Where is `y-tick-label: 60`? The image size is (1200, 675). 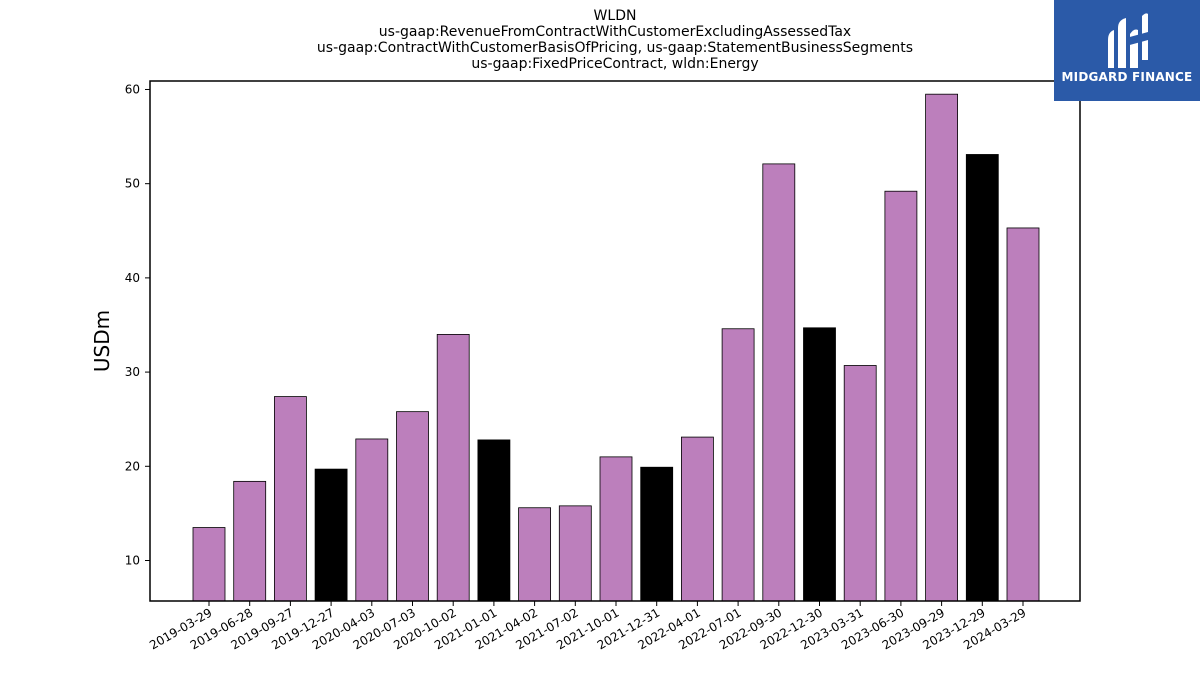
y-tick-label: 60 is located at coordinates (132, 89).